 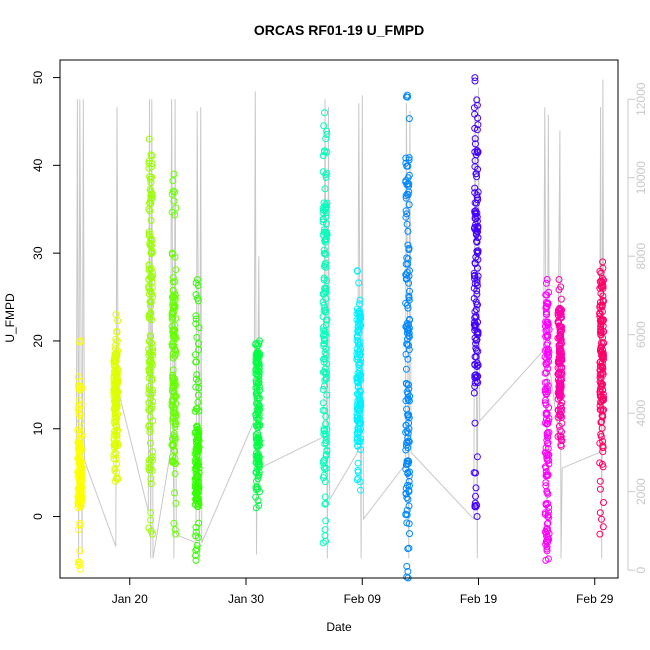 I want to click on y-tick-label: 0, so click(x=38, y=516).